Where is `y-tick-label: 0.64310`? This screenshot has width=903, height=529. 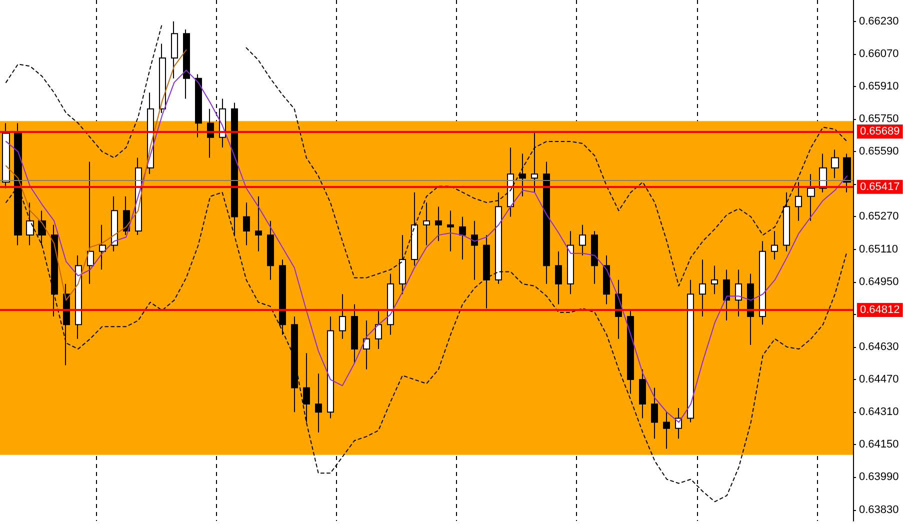 y-tick-label: 0.64310 is located at coordinates (879, 412).